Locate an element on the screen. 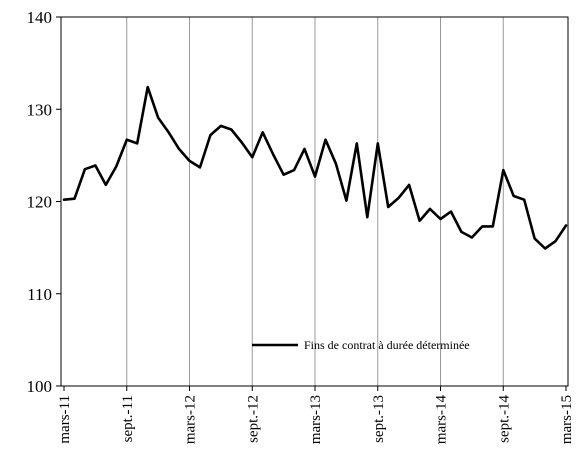  x-tick-label: sept.-13 is located at coordinates (379, 419).